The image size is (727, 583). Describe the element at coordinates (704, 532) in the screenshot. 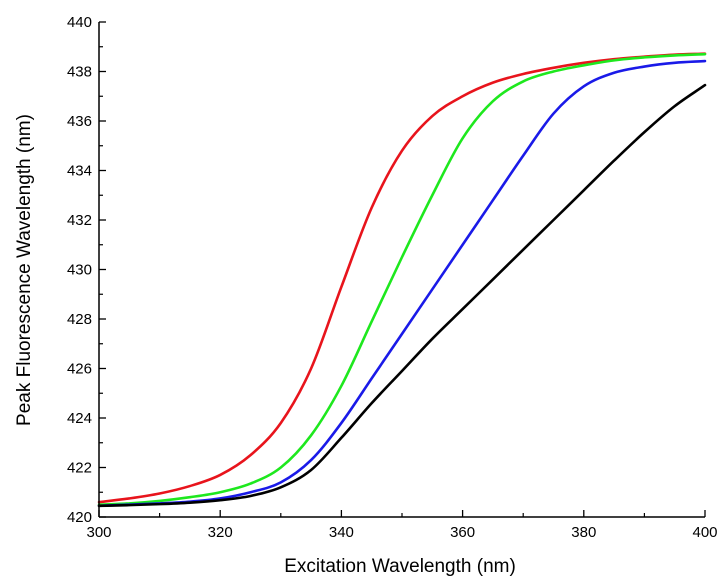

I see `x-tick-label: 400` at that location.